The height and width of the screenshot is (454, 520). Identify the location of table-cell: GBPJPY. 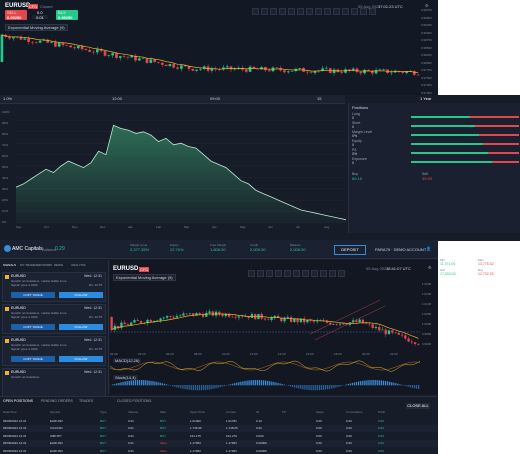
(56, 435).